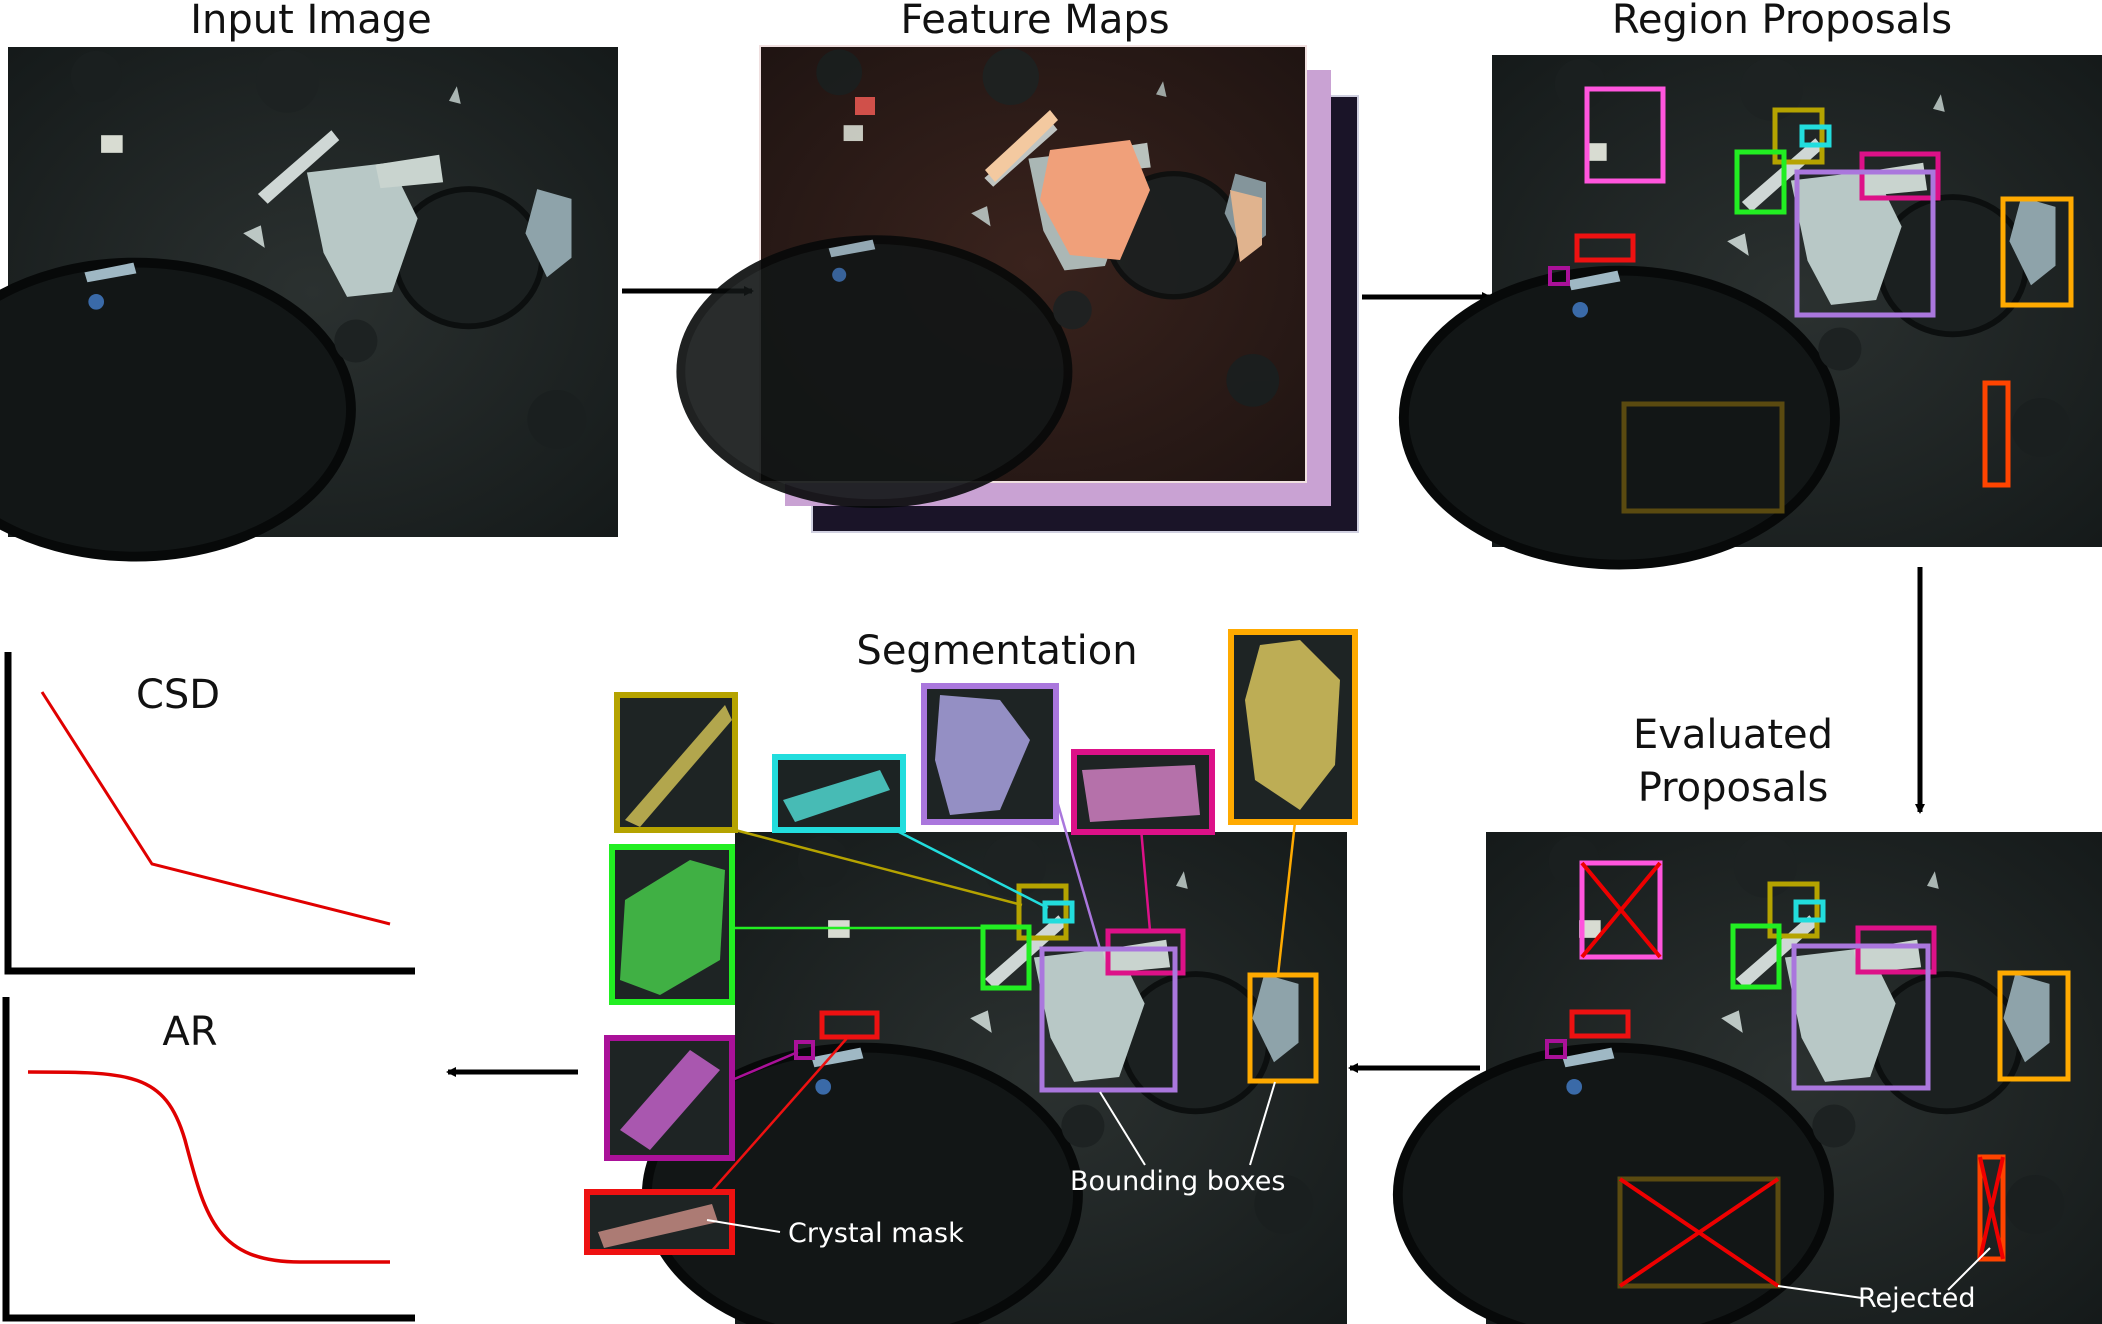 The width and height of the screenshot is (2102, 1324). What do you see at coordinates (971, 869) in the screenshot?
I see `connector-cyan` at bounding box center [971, 869].